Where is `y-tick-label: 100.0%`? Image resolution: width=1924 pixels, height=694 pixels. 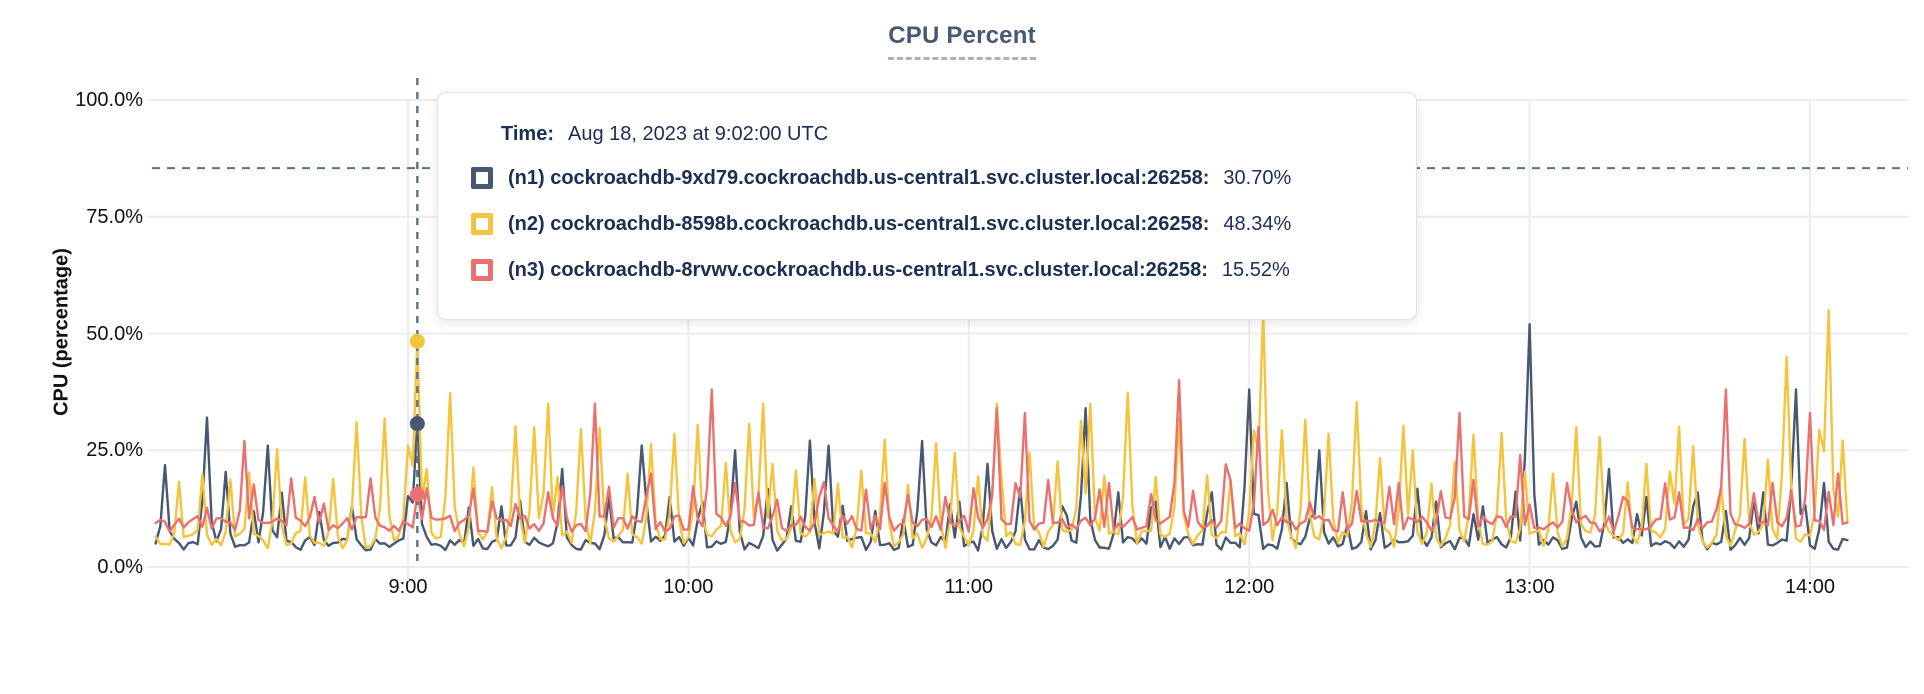 y-tick-label: 100.0% is located at coordinates (109, 100).